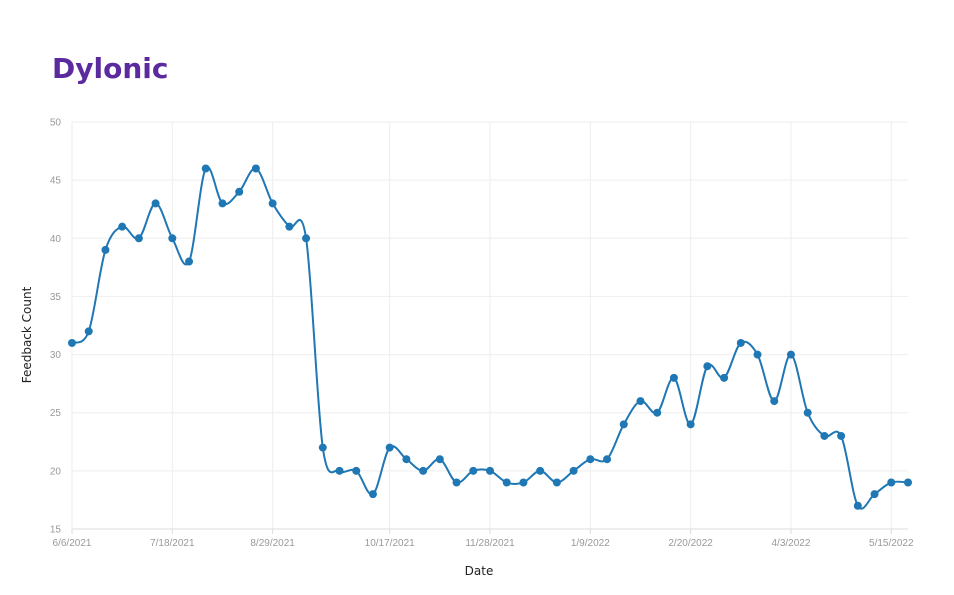 The image size is (954, 595). Describe the element at coordinates (56, 297) in the screenshot. I see `y-tick-label: 35` at that location.